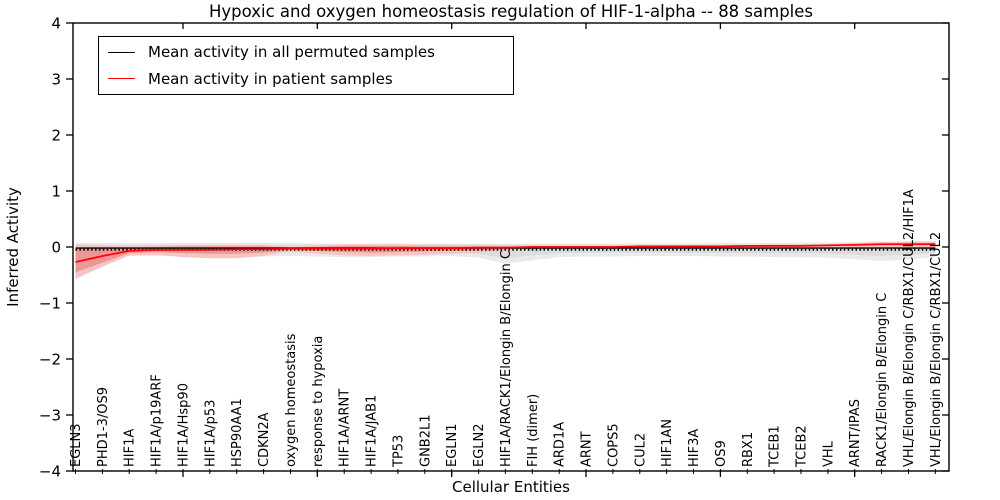 Image resolution: width=1000 pixels, height=500 pixels. Describe the element at coordinates (479, 445) in the screenshot. I see `category-label: EGLN2` at that location.